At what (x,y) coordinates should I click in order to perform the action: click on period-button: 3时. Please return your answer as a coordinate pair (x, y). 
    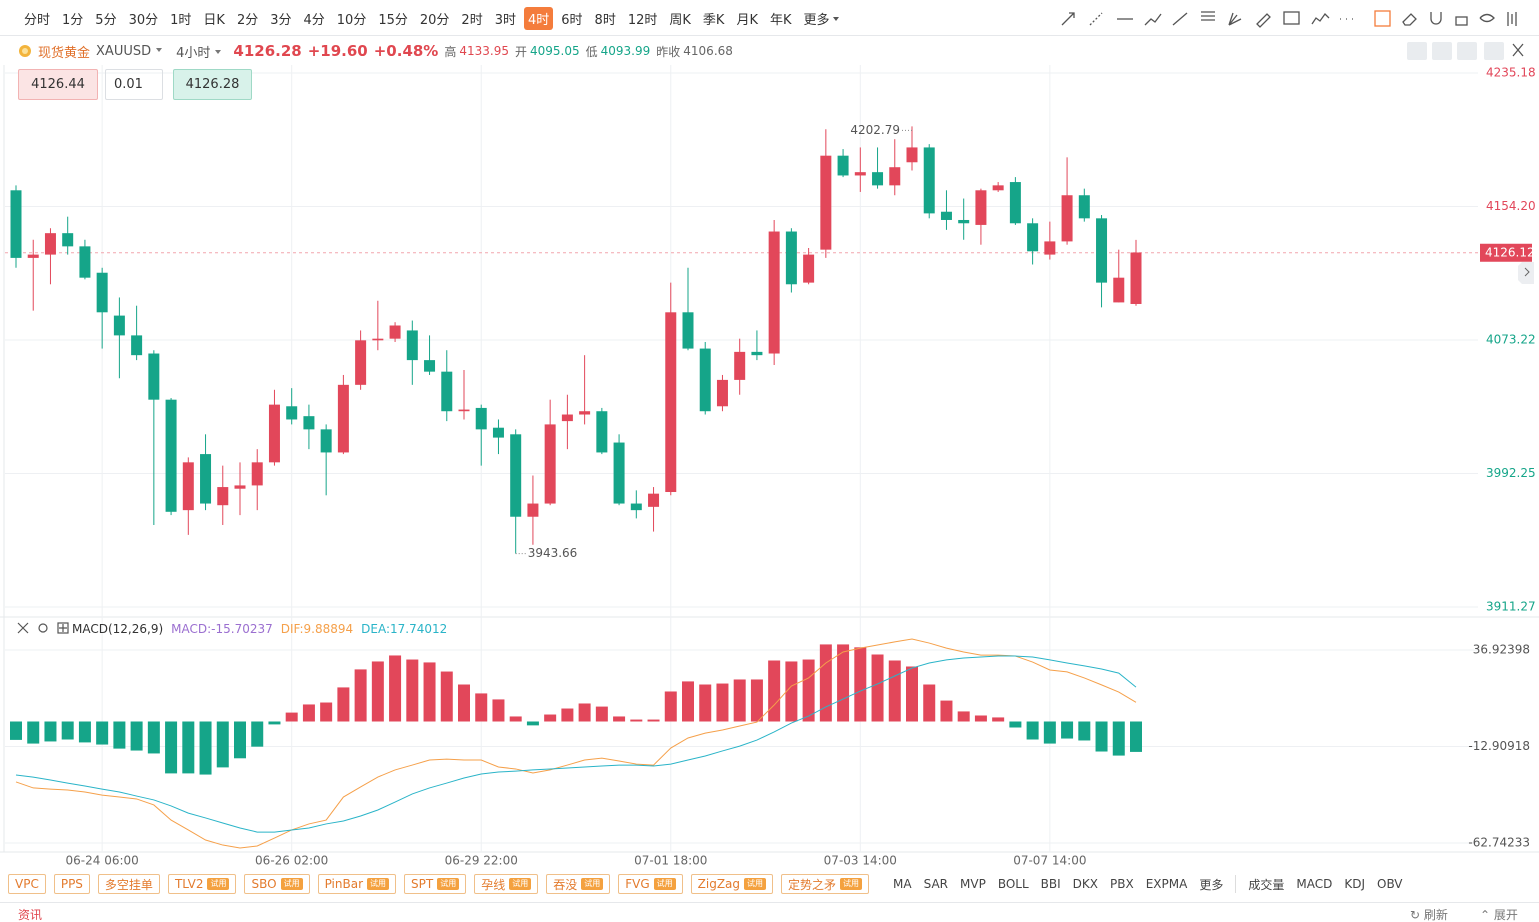
    Looking at the image, I should click on (505, 20).